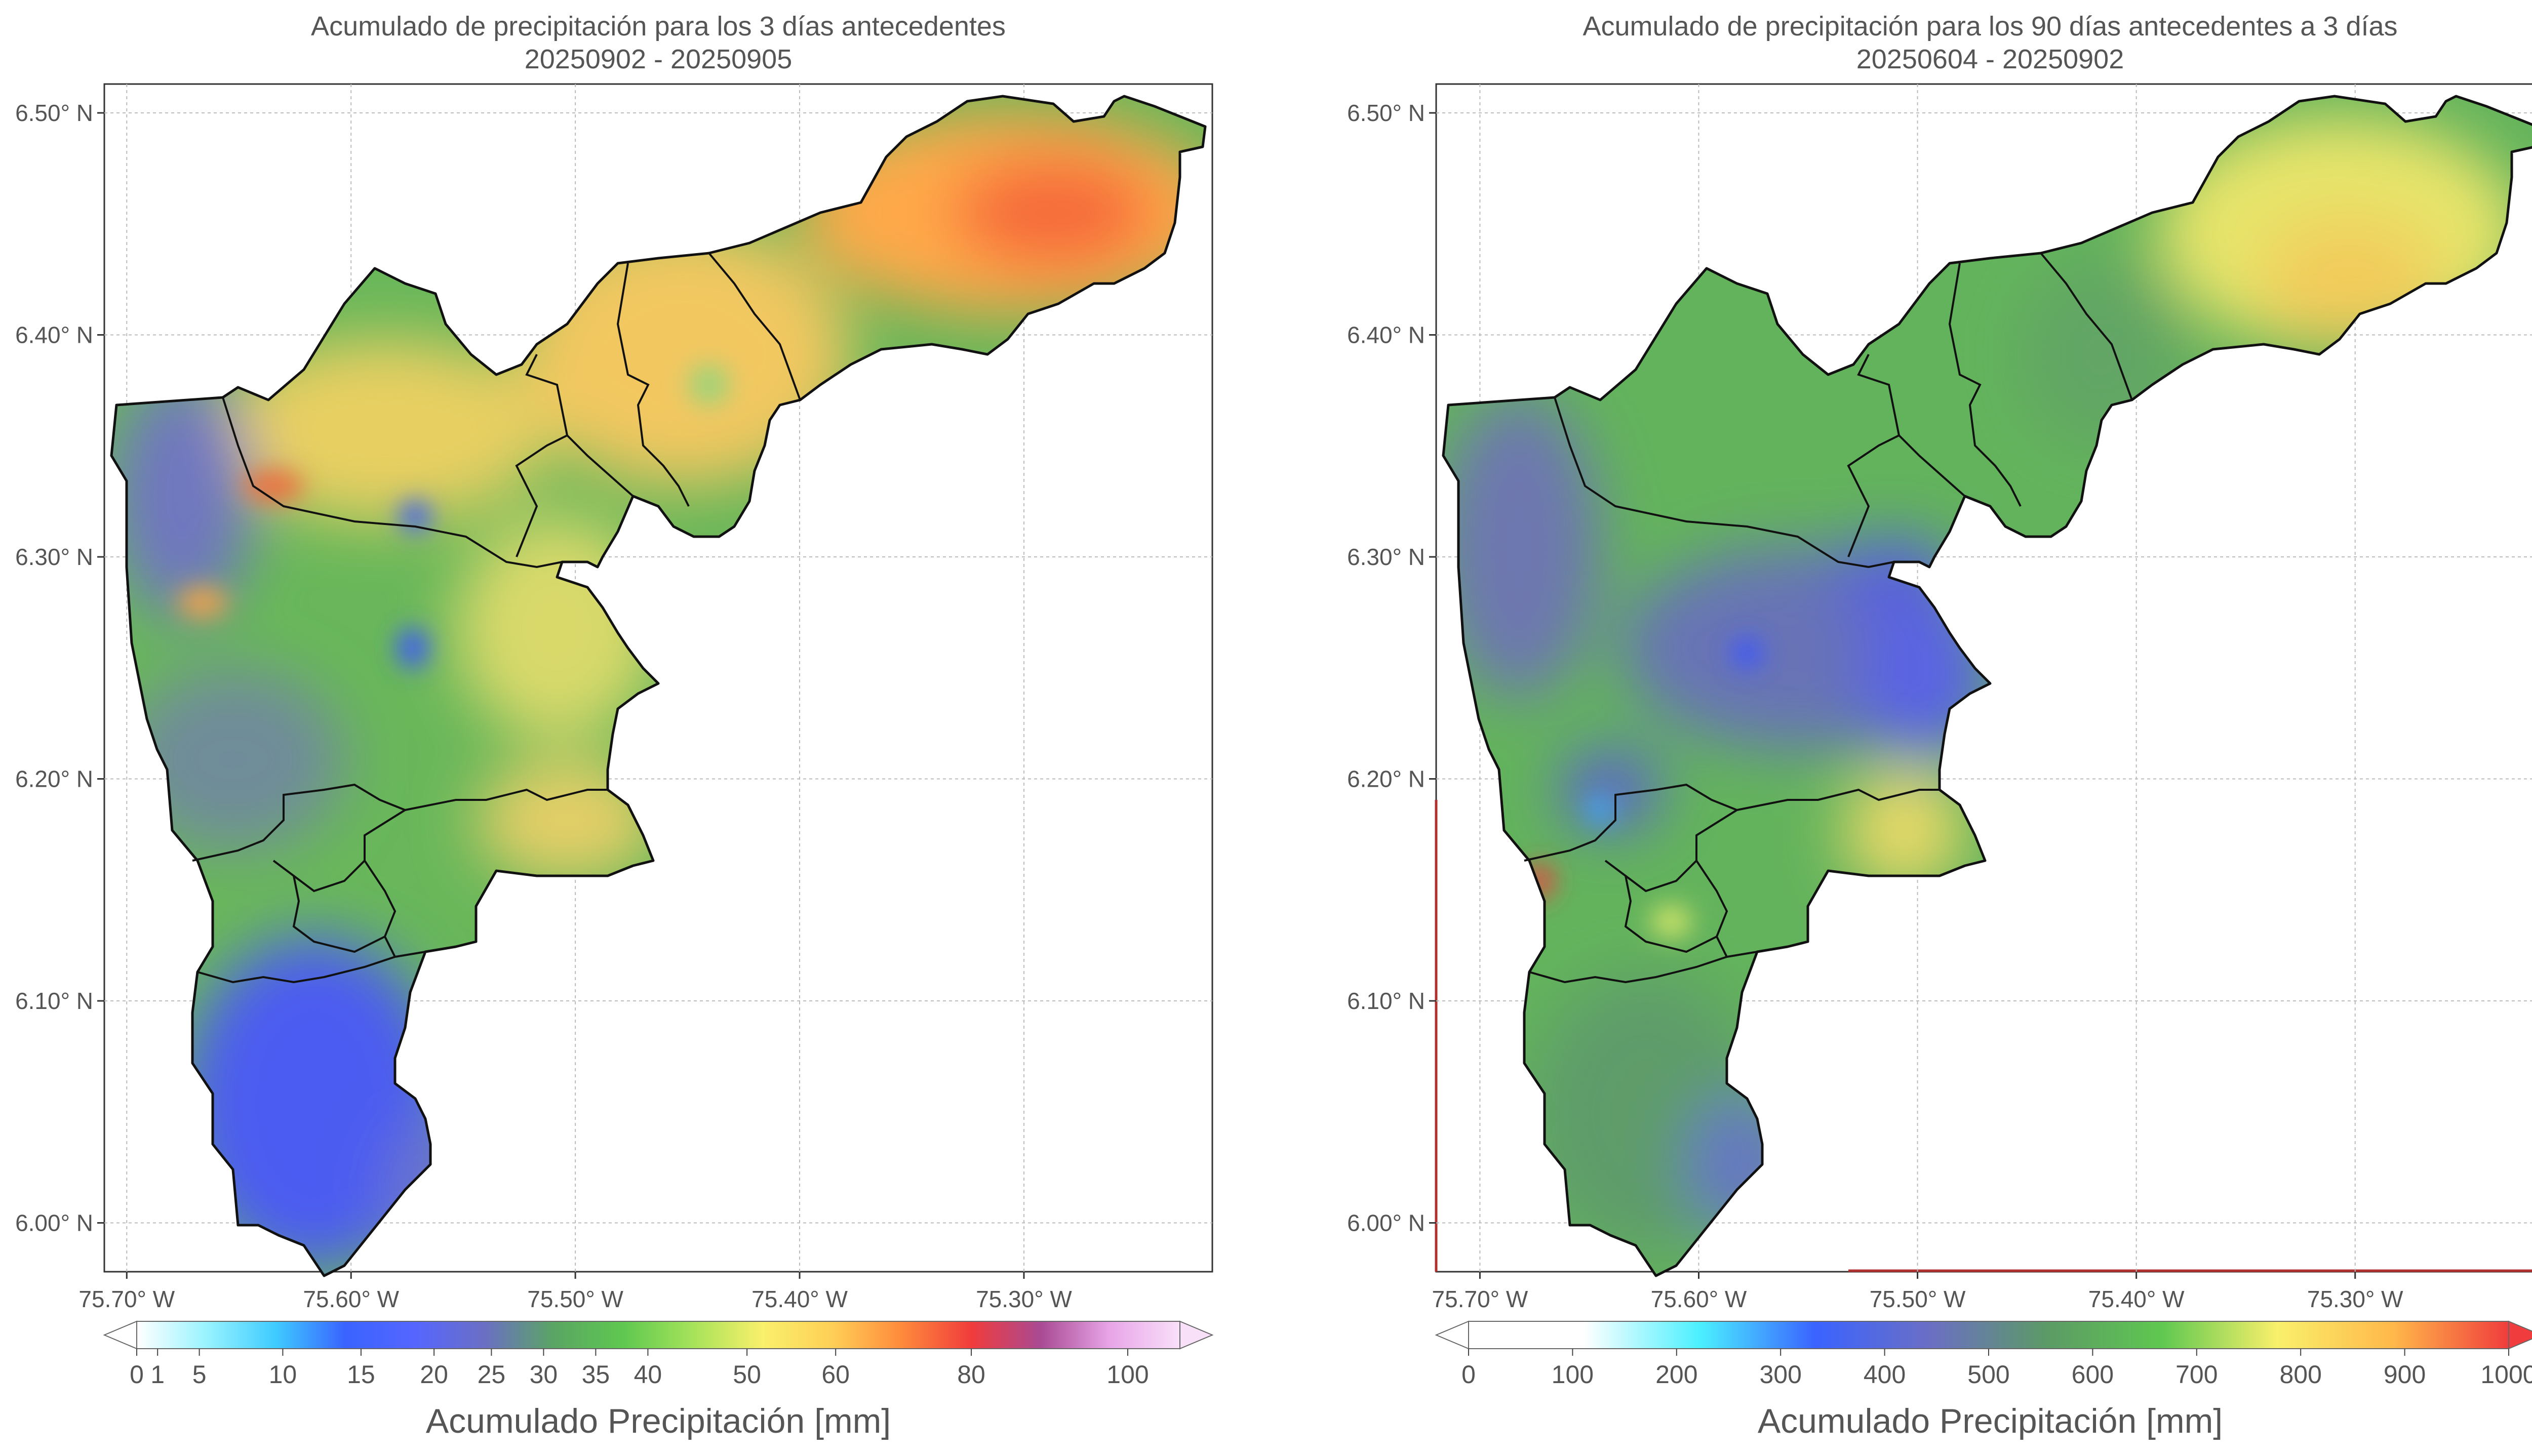  Describe the element at coordinates (283, 1374) in the screenshot. I see `left-colorbar-tick-label: 10` at that location.